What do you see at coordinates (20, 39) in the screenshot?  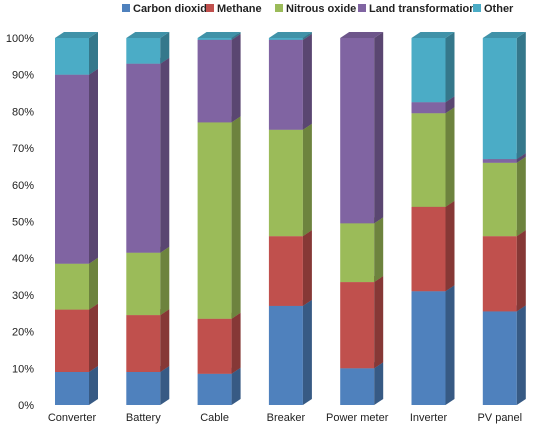 I see `y-tick-label: 100%` at bounding box center [20, 39].